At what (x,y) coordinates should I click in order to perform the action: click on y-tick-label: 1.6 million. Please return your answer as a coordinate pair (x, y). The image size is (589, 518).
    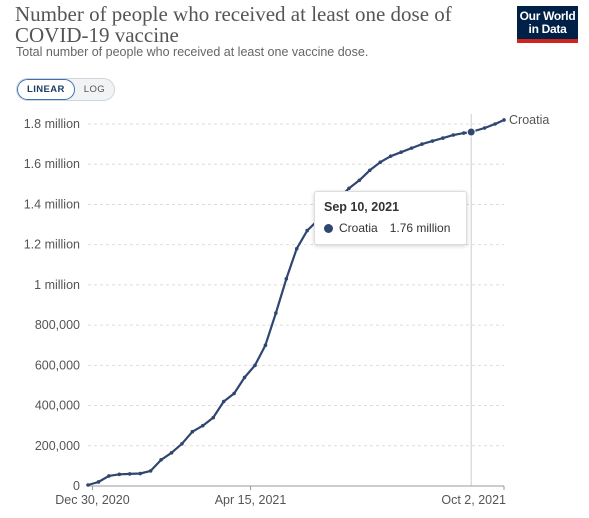
    Looking at the image, I should click on (52, 164).